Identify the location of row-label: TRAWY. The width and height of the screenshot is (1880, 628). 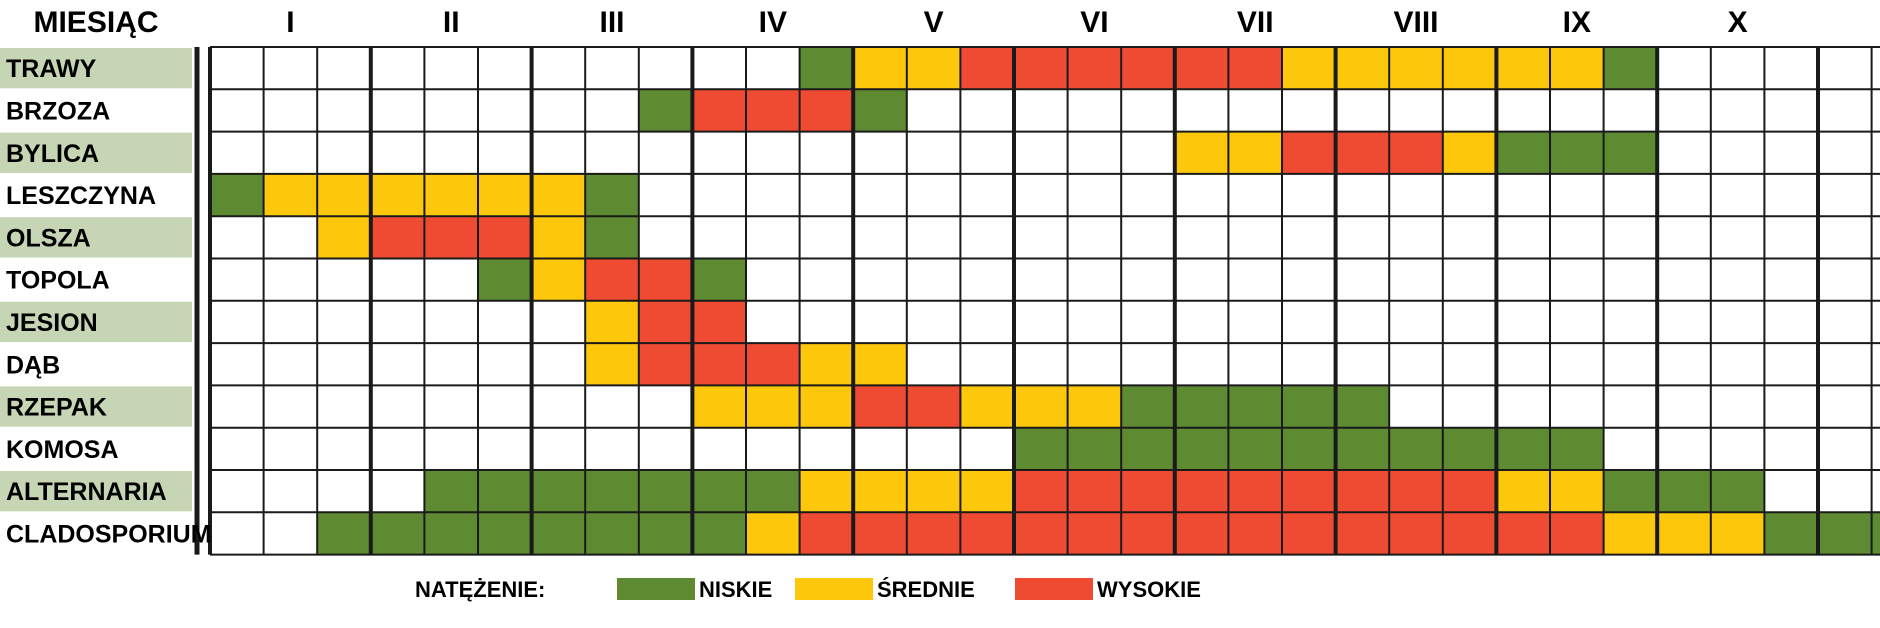
(51, 69).